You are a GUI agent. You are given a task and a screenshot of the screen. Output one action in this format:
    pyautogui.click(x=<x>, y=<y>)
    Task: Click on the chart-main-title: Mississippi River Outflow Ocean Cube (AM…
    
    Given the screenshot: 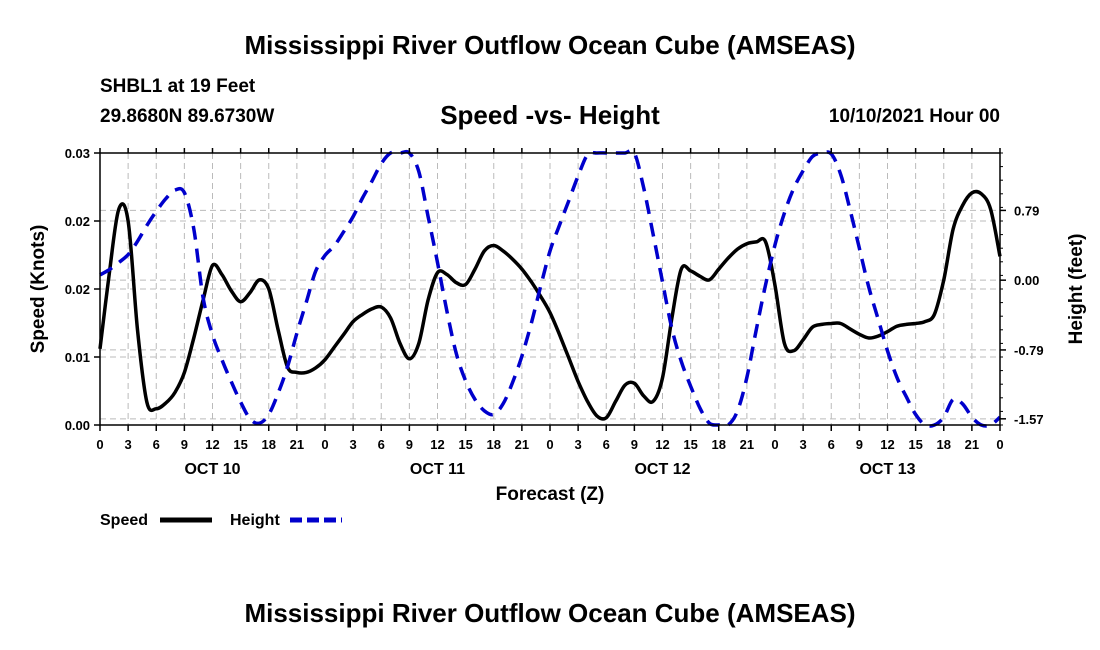 What is the action you would take?
    pyautogui.click(x=550, y=45)
    